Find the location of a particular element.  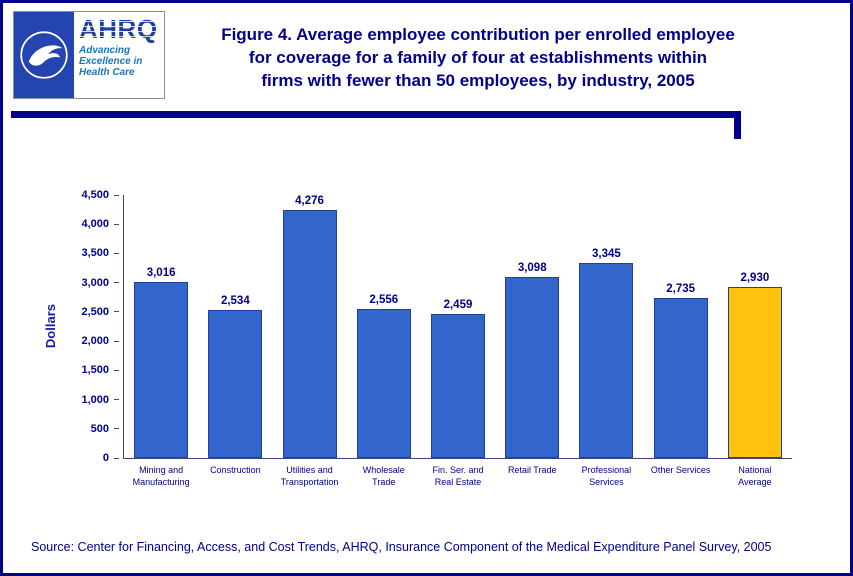

y-axis-tick-label: 1,500 is located at coordinates (95, 370).